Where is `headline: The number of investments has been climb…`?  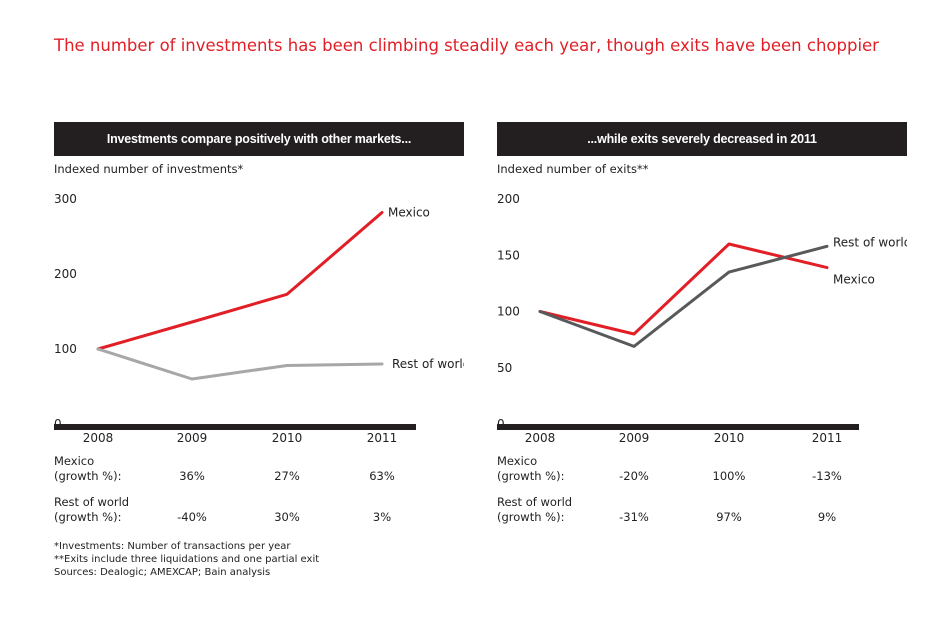 headline: The number of investments has been climb… is located at coordinates (466, 45).